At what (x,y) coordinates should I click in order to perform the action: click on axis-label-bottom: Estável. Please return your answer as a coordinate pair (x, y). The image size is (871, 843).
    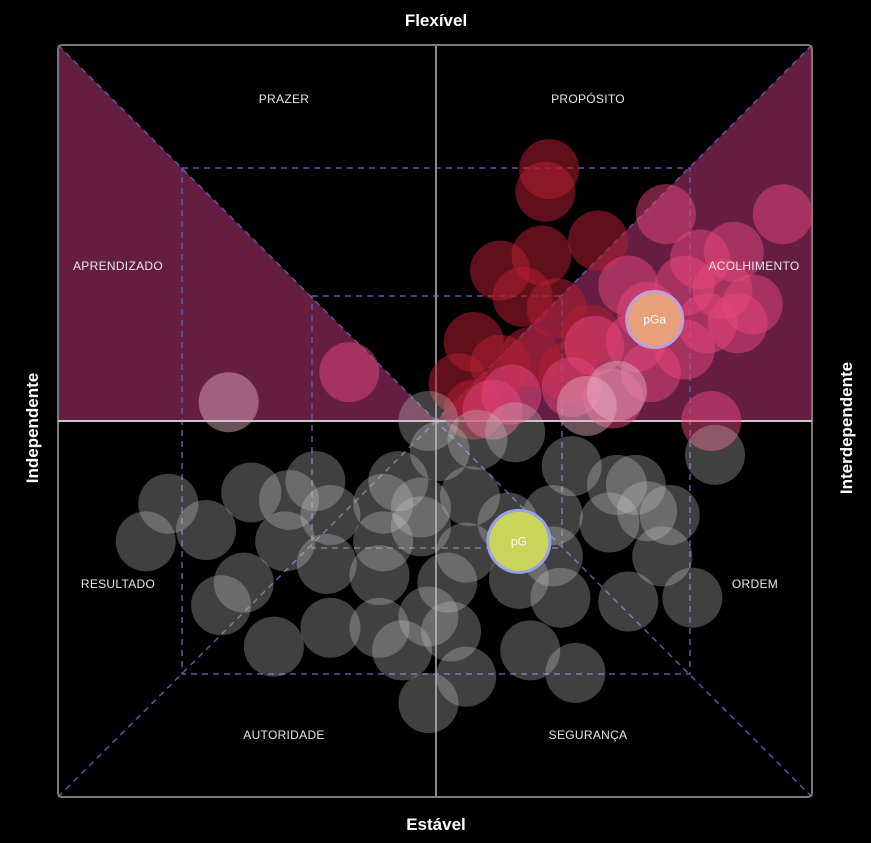
    Looking at the image, I should click on (436, 824).